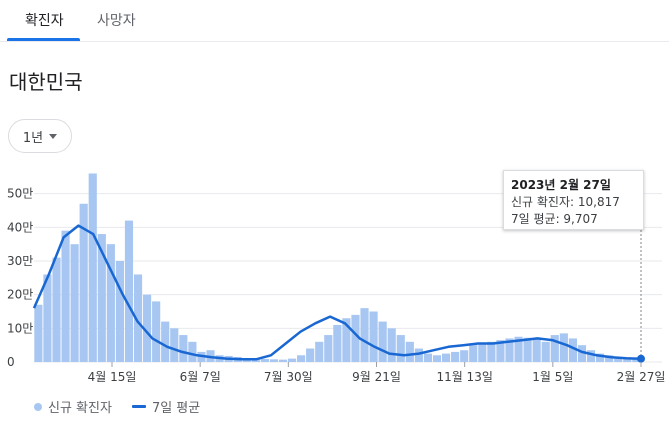 The height and width of the screenshot is (431, 669). Describe the element at coordinates (200, 377) in the screenshot. I see `x-tick-label: 6월 7일` at that location.